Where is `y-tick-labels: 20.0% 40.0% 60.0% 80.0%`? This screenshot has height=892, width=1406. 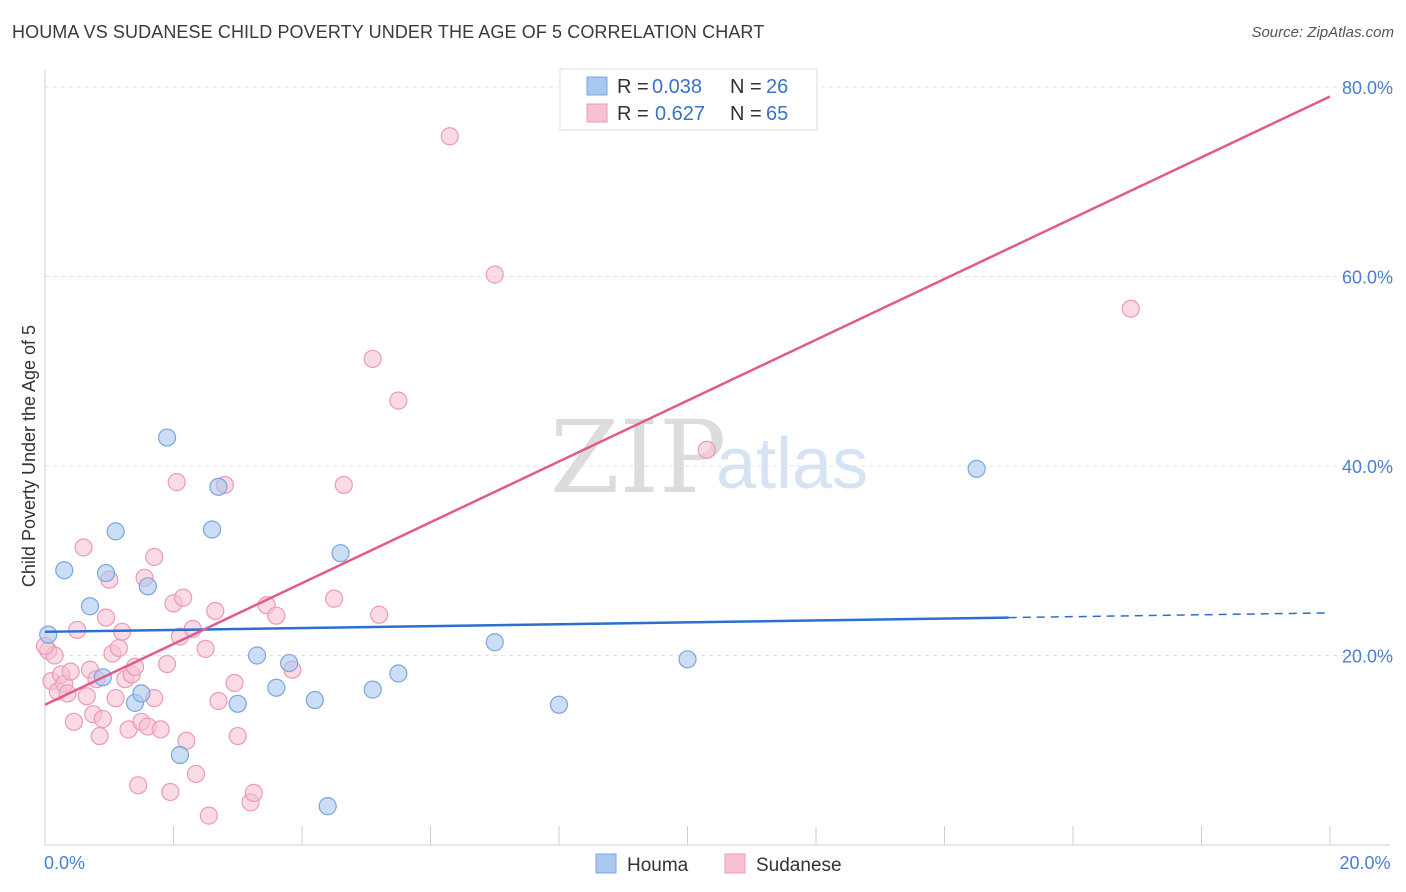 y-tick-labels: 20.0% 40.0% 60.0% 80.0% is located at coordinates (1367, 372).